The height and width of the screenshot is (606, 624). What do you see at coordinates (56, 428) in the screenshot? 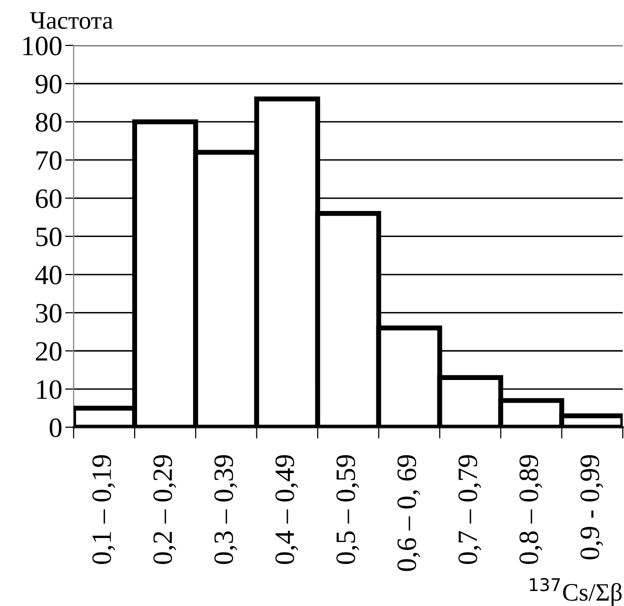
I see `y-tick-label: 0` at bounding box center [56, 428].